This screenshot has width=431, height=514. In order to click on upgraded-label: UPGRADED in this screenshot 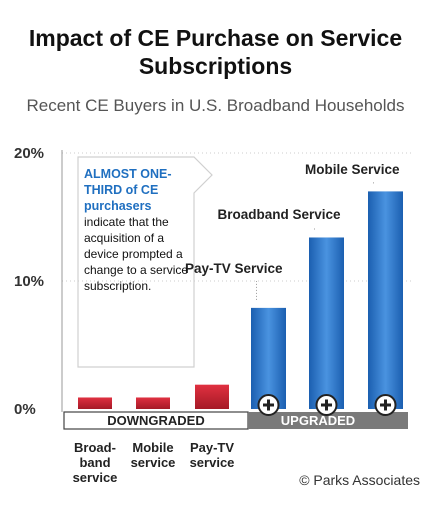, I will do `click(318, 420)`.